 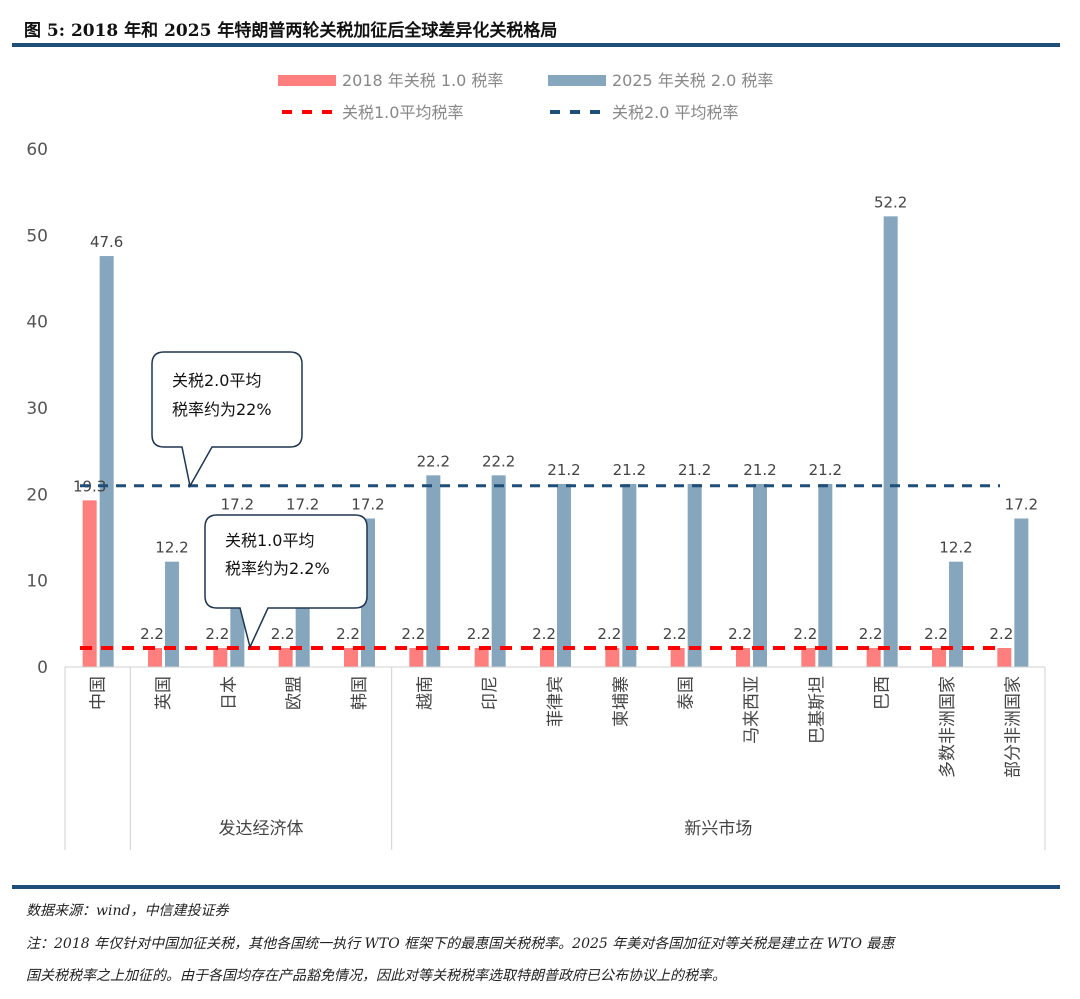 I want to click on callout-avg2-line1: 关税2.0平均, so click(x=216, y=380).